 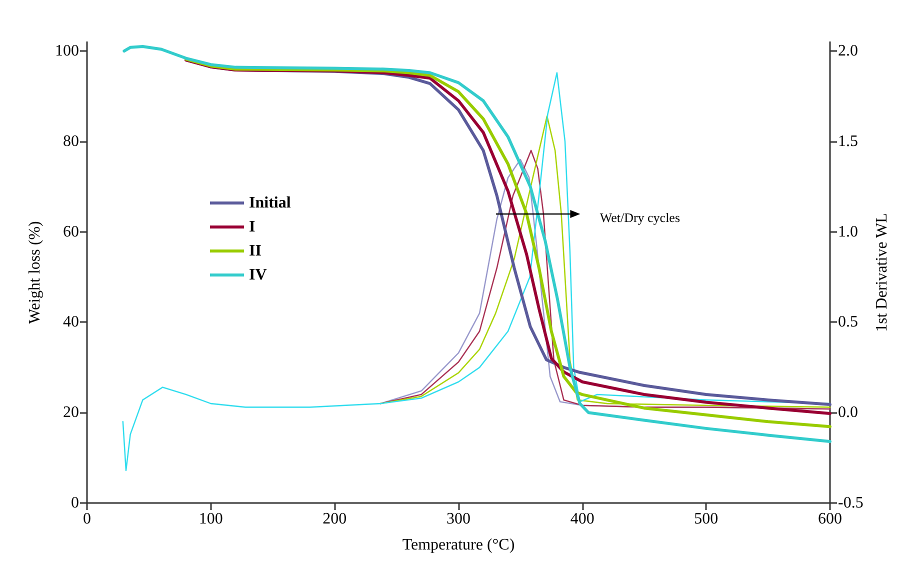 What do you see at coordinates (848, 141) in the screenshot?
I see `y2-tick-label: 1.5` at bounding box center [848, 141].